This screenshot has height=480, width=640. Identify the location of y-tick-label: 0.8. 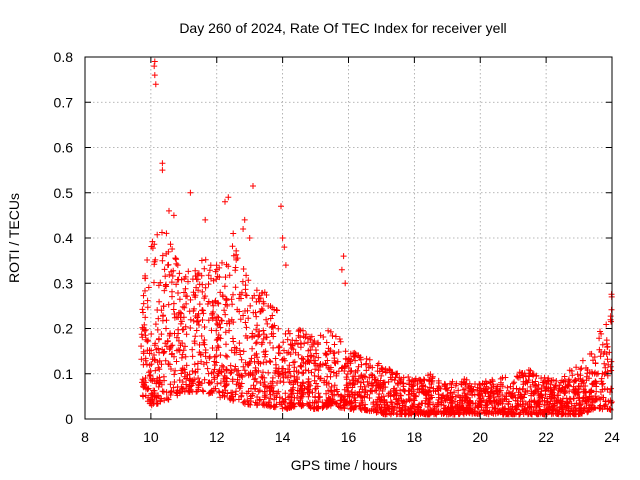
(64, 57).